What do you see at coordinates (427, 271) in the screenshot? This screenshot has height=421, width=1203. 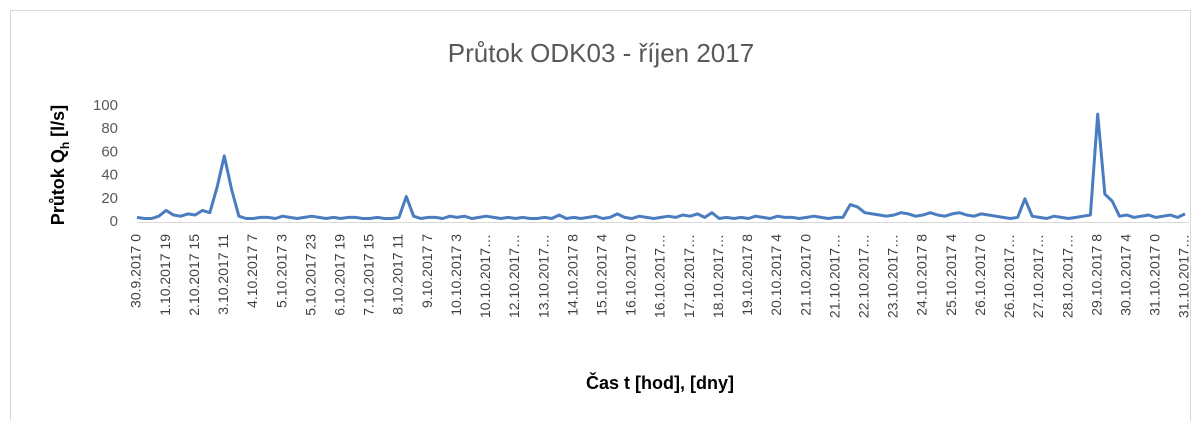 I see `x-tick-label: 9.10.2017 7` at bounding box center [427, 271].